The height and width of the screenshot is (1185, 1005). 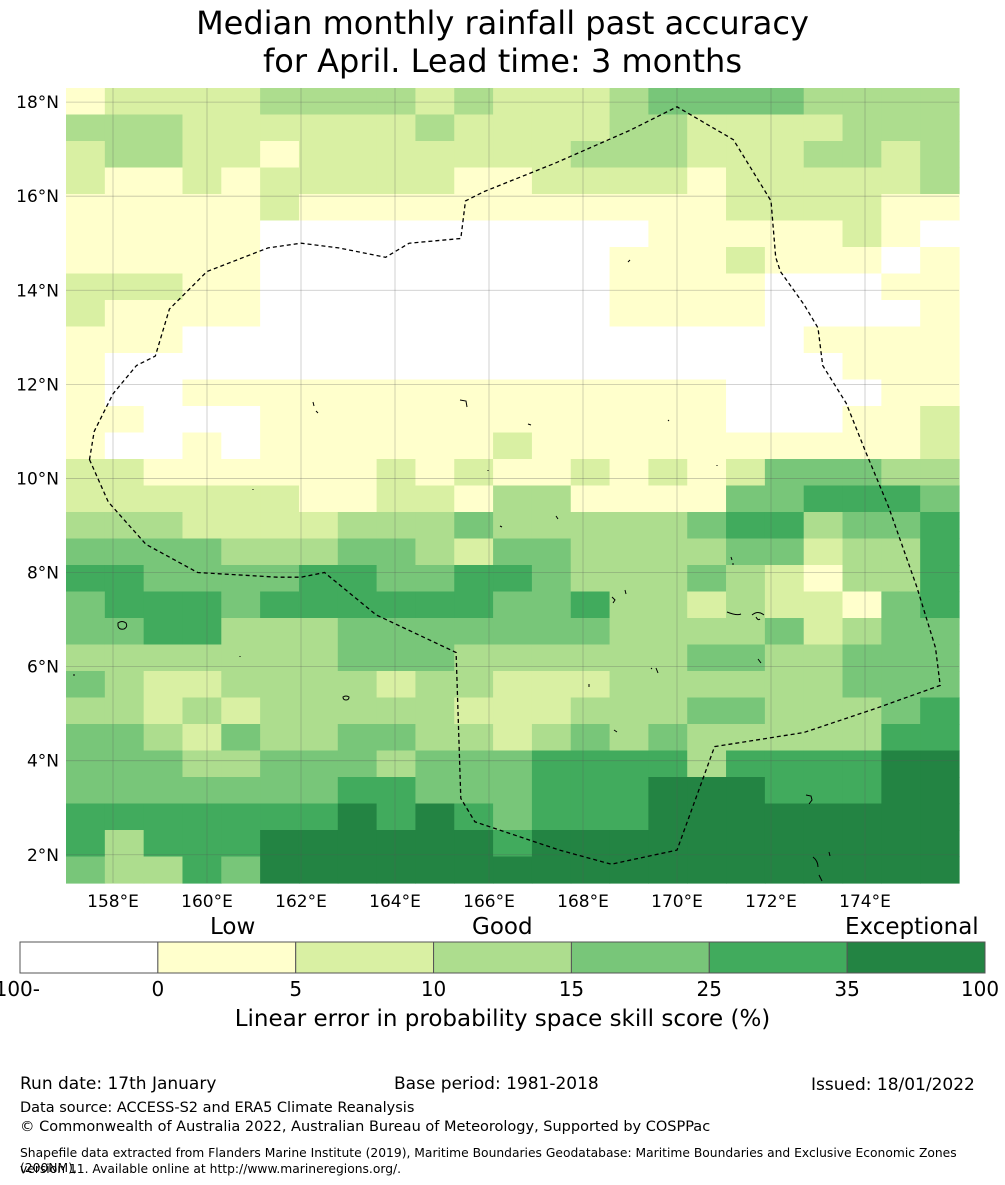 I want to click on issued-date: Issued: 18/01/2022, so click(x=893, y=1085).